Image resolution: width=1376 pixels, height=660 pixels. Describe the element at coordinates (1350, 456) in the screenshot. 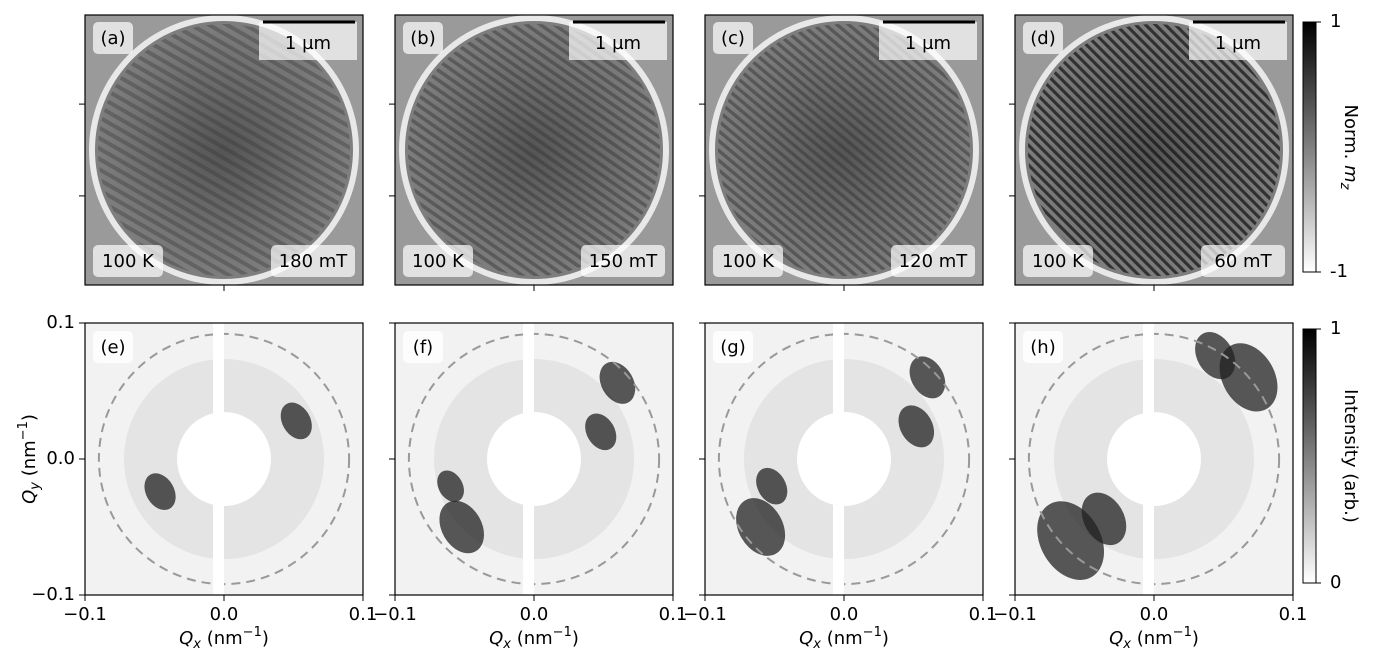

I see `colorbar-label: Intensity (arb.)` at that location.